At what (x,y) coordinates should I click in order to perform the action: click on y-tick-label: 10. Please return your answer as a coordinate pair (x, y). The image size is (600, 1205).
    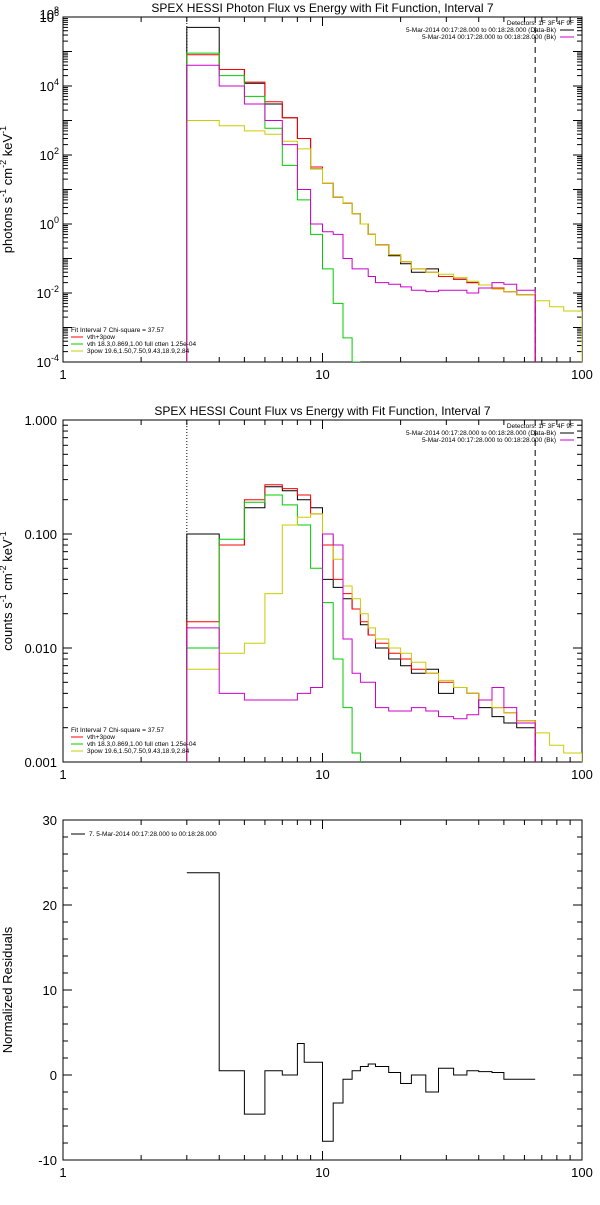
    Looking at the image, I should click on (50, 990).